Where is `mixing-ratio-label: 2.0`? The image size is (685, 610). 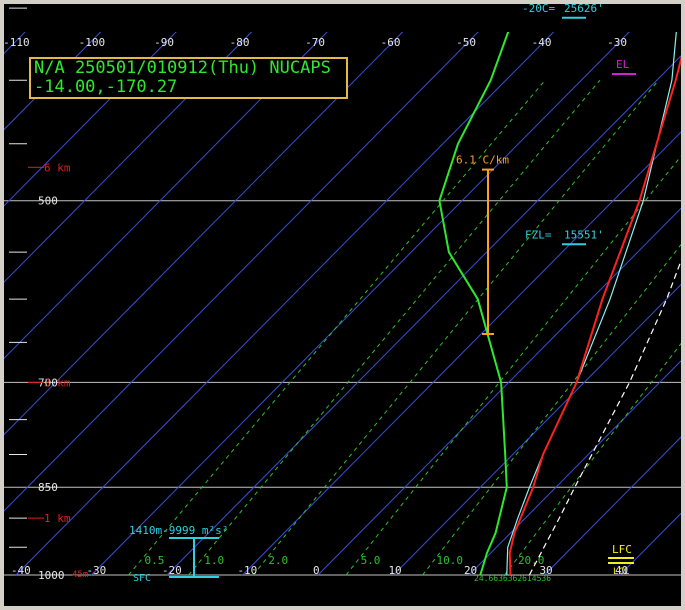 mixing-ratio-label: 2.0 is located at coordinates (278, 560).